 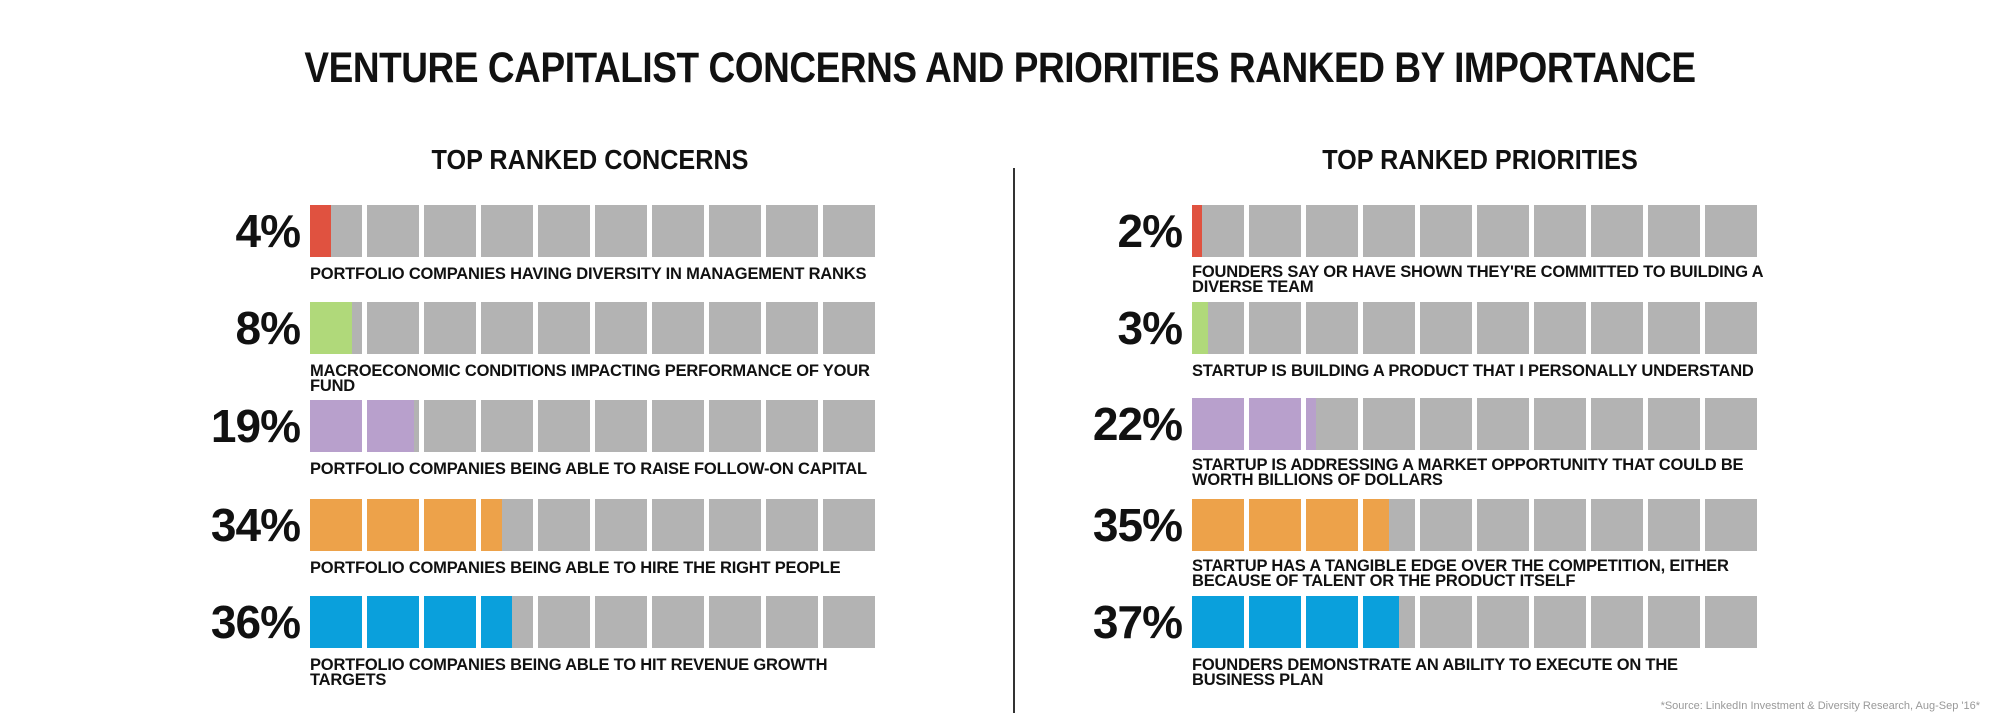 I want to click on value-label: 34%, so click(x=255, y=525).